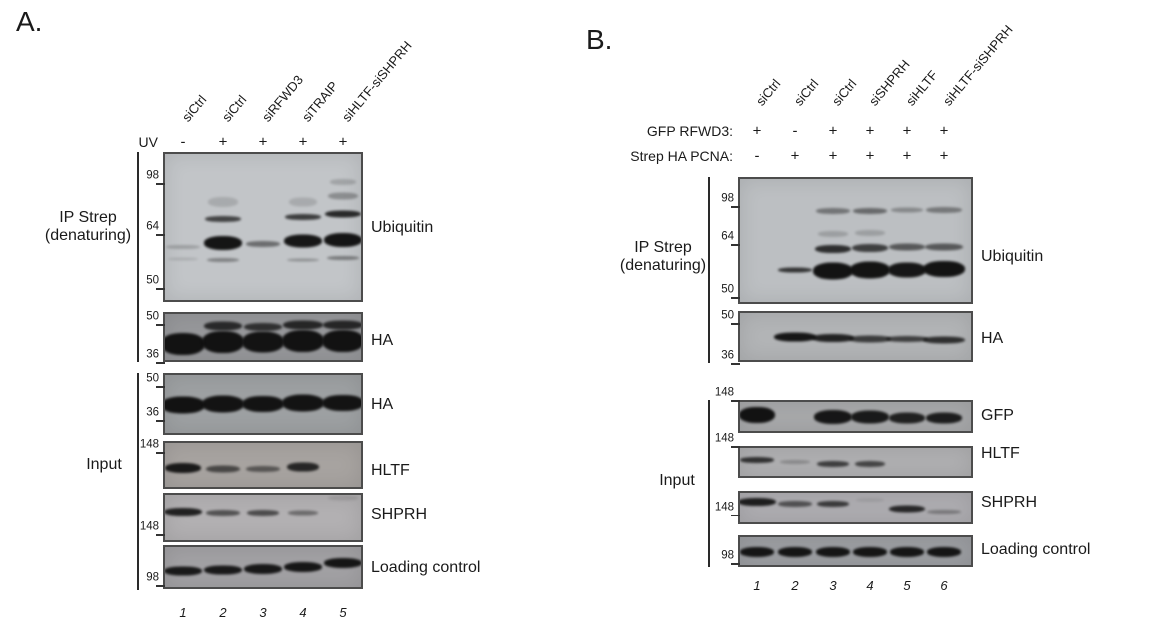  Describe the element at coordinates (844, 92) in the screenshot. I see `lane-label: siCtrl` at that location.